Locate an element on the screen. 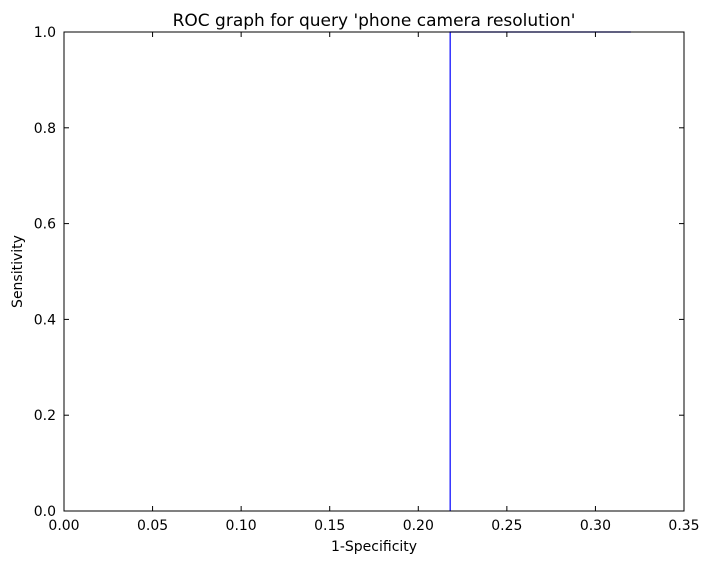 The image size is (712, 564). y-tick-label: 0.2 is located at coordinates (45, 416).